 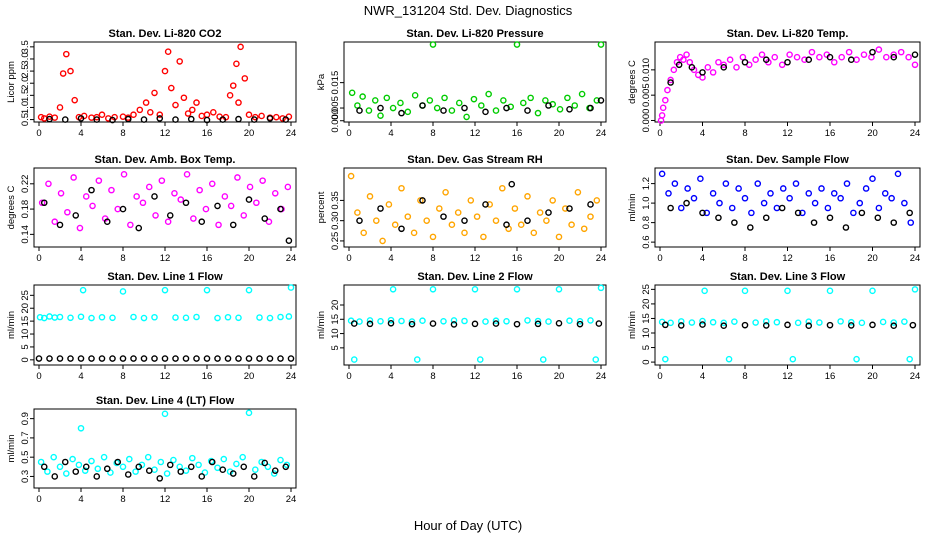 I want to click on x-tick-label: 24, so click(x=915, y=258).